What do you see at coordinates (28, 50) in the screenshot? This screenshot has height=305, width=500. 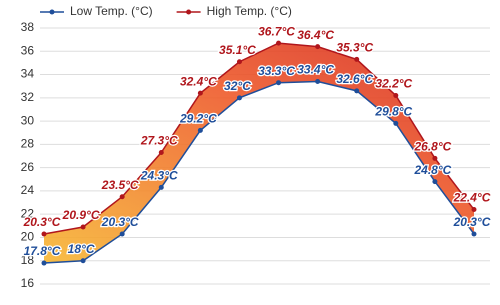 I see `y-tick-label: 36` at bounding box center [28, 50].